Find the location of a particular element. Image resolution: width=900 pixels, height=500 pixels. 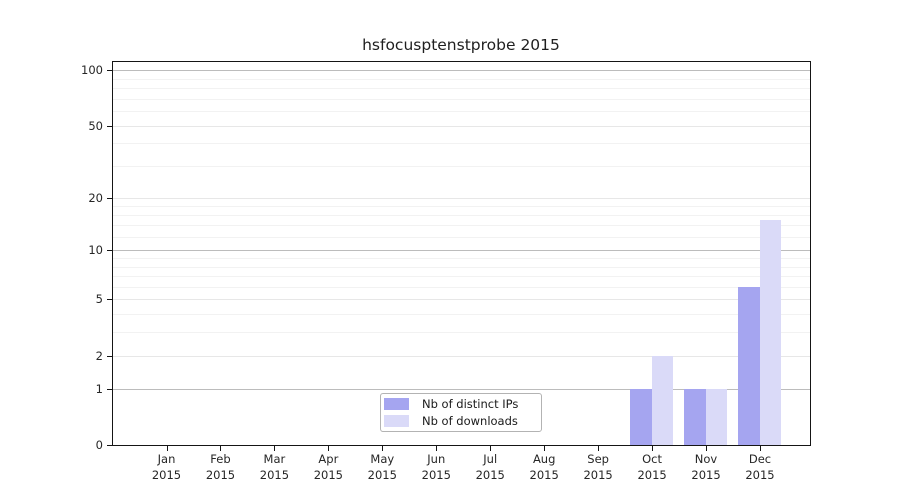

legend-swatch-distinct-ips is located at coordinates (396, 404).